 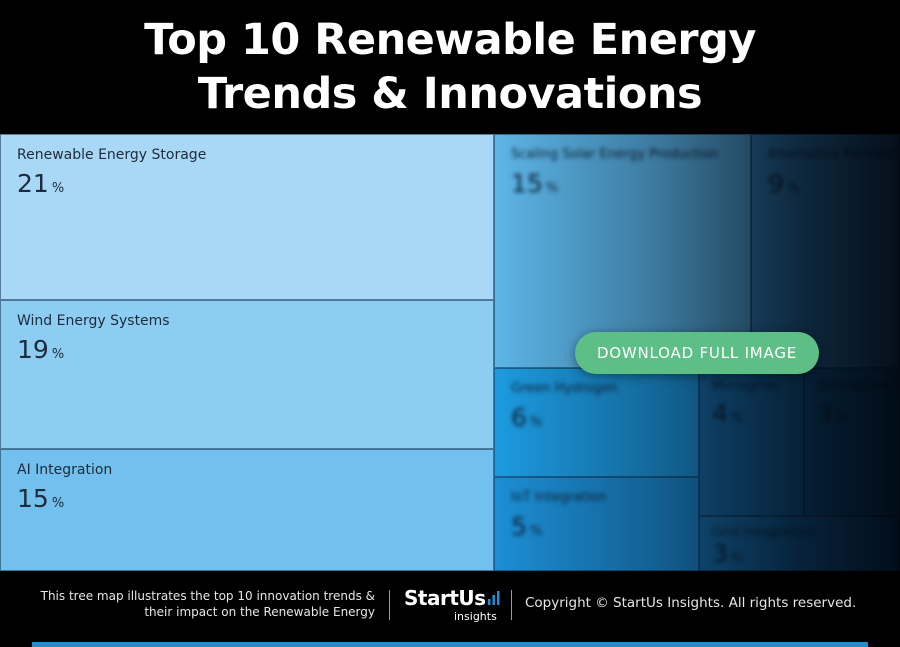 I want to click on title-line-1: Top 10 Renewable Energy, so click(x=450, y=40).